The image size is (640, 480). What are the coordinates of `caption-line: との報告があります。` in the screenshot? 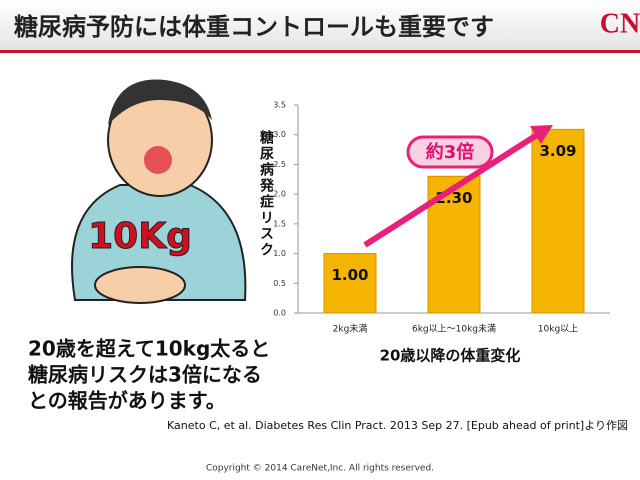 It's located at (127, 401).